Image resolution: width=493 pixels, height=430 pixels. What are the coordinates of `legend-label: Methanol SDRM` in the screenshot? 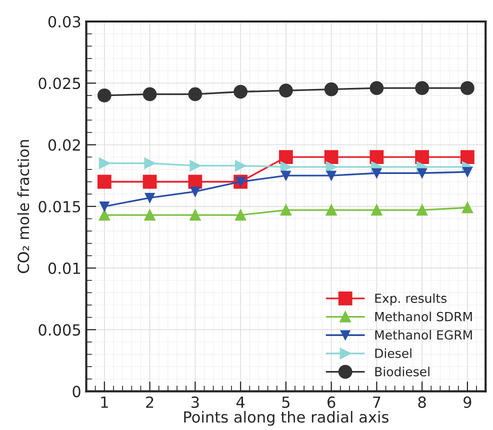 It's located at (423, 317).